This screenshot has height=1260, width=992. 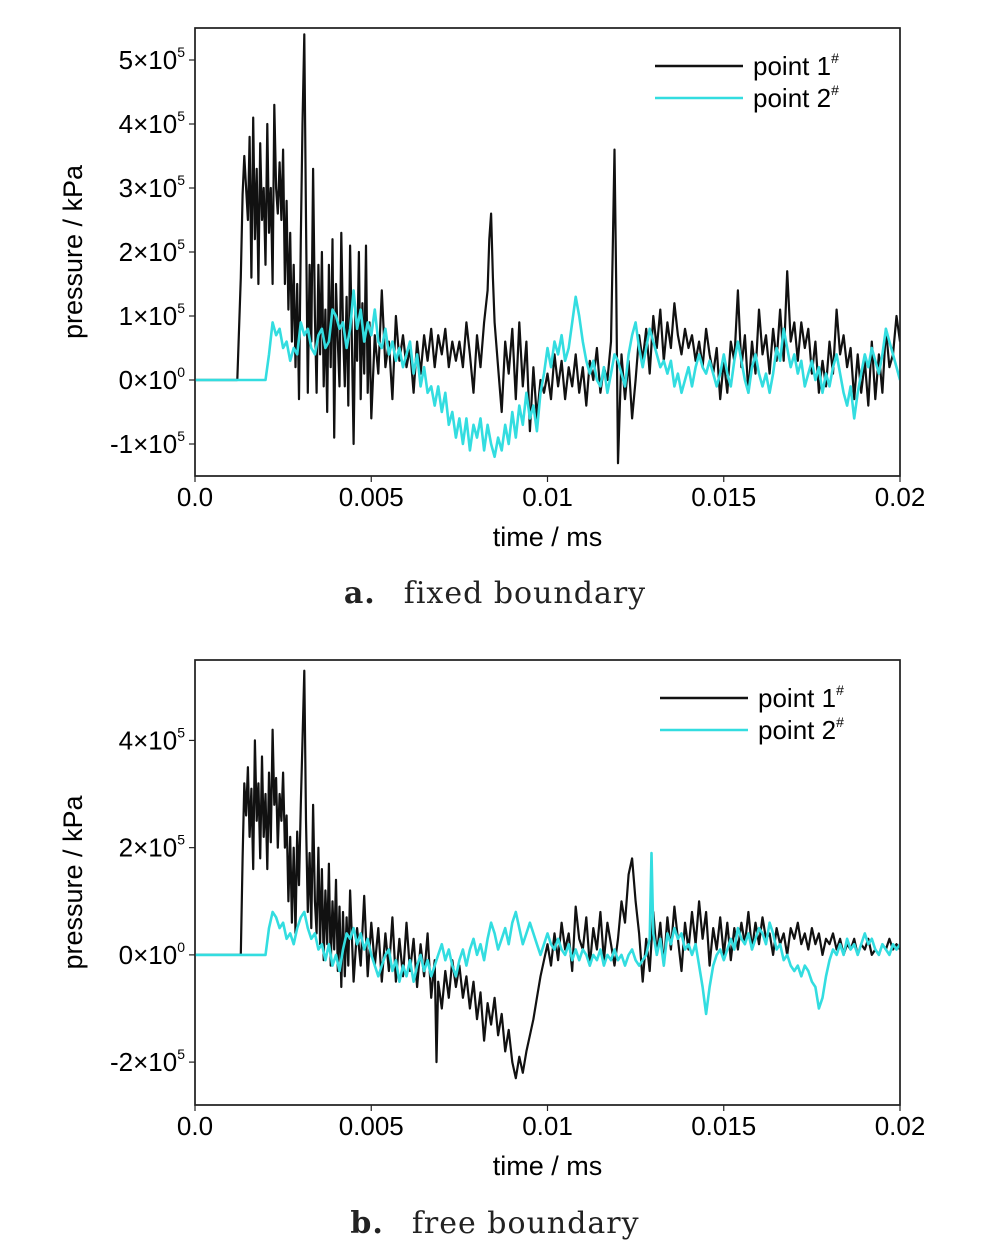 I want to click on y-tick-label: -1×10⁵, so click(x=147, y=443).